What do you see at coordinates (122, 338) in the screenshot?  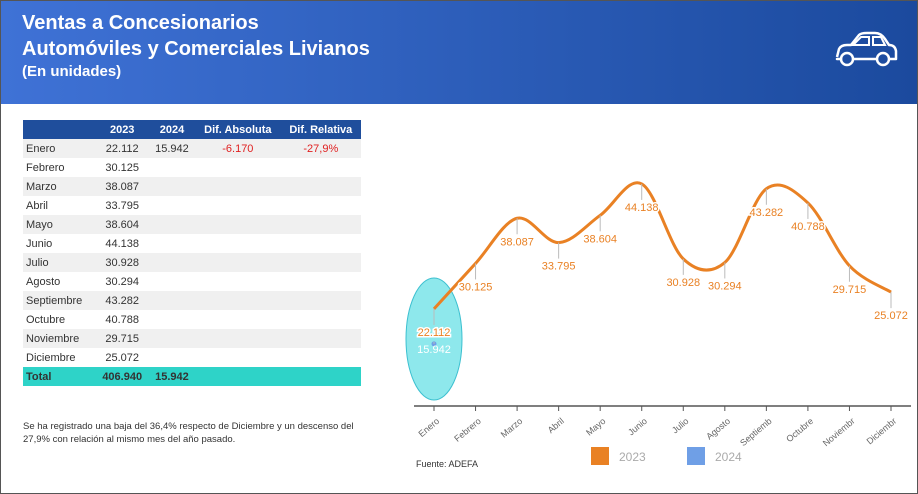 I see `cell: 29.715` at bounding box center [122, 338].